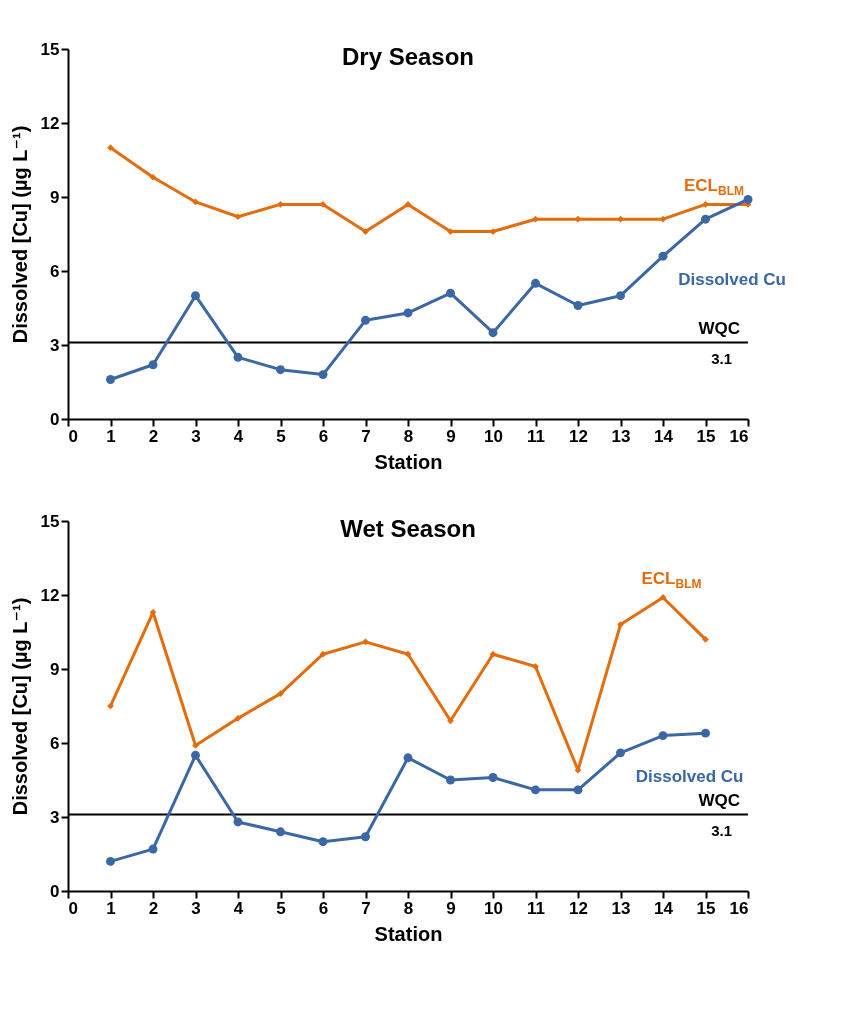 The height and width of the screenshot is (1031, 846). What do you see at coordinates (323, 908) in the screenshot?
I see `x-tick-label: 6` at bounding box center [323, 908].